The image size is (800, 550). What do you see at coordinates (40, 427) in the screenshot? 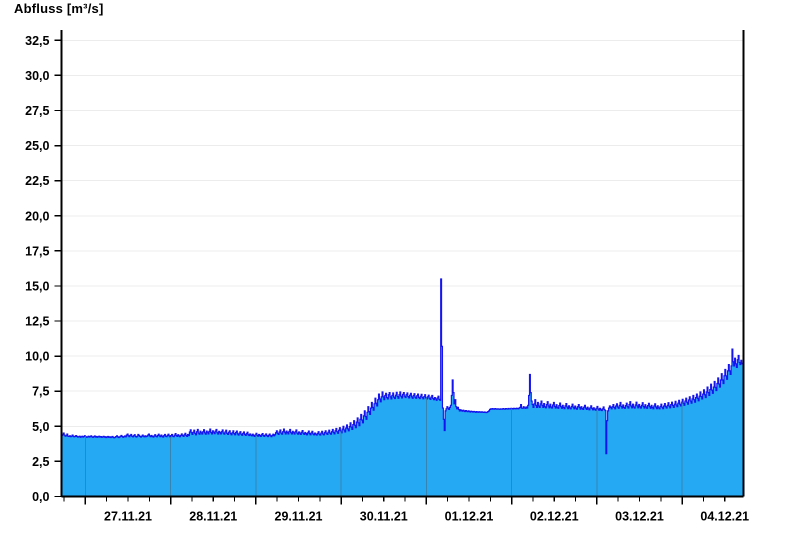
I see `y-tick-label: 5,0` at bounding box center [40, 427].